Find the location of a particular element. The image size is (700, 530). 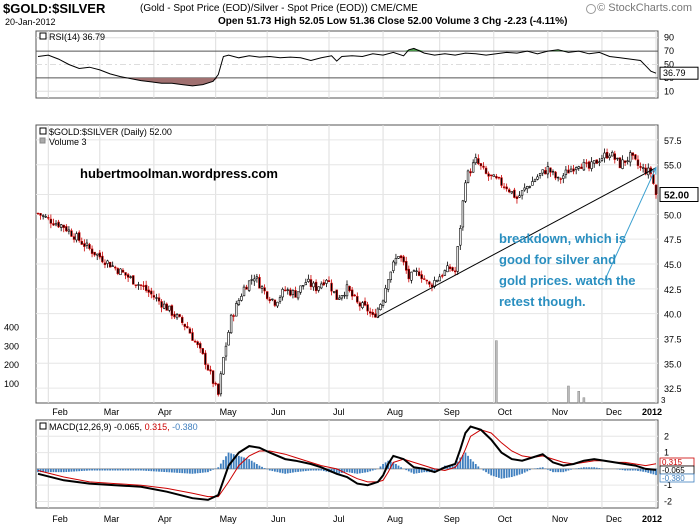

x-axis-label: Nov is located at coordinates (560, 412).